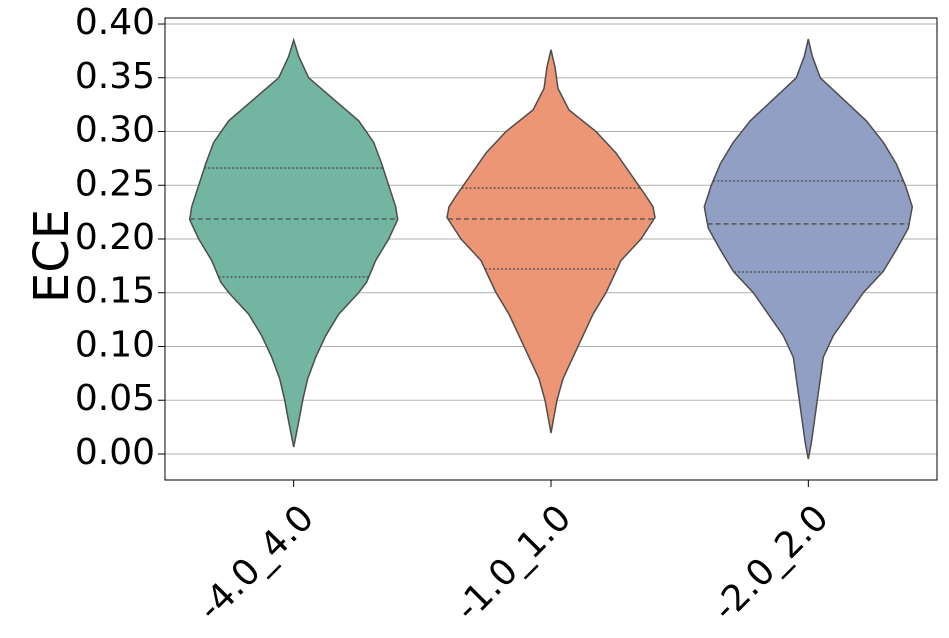 This screenshot has height=638, width=949. What do you see at coordinates (115, 452) in the screenshot?
I see `y-tick-label: 0.00` at bounding box center [115, 452].